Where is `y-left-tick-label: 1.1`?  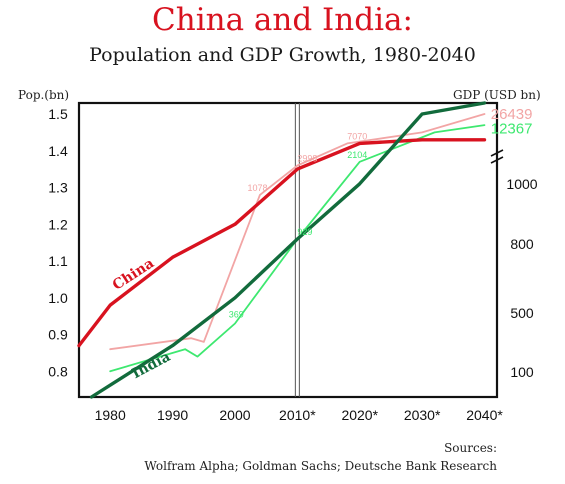 y-left-tick-label: 1.1 is located at coordinates (58, 261).